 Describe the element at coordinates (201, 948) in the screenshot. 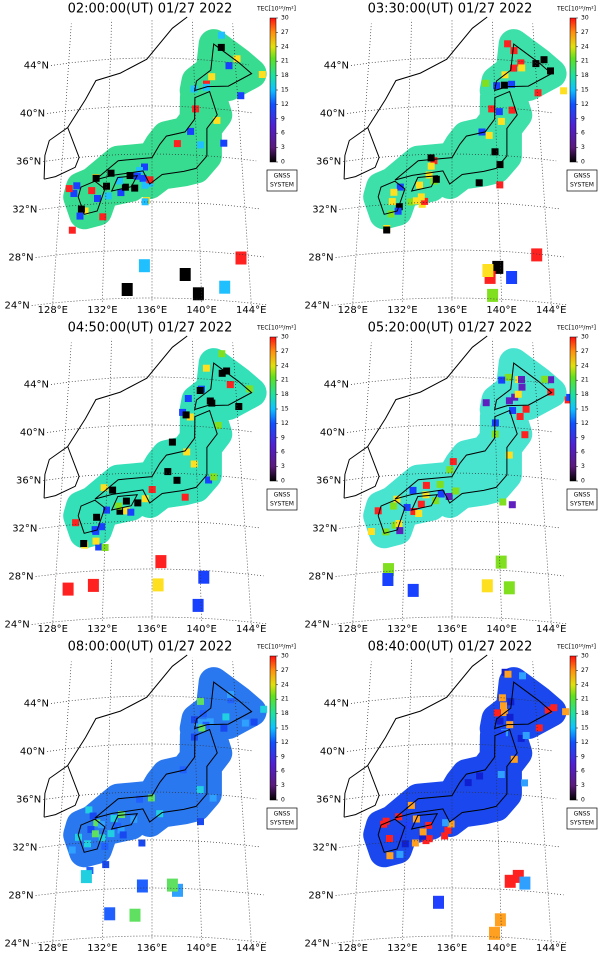

I see `lon-label: 140°E` at that location.